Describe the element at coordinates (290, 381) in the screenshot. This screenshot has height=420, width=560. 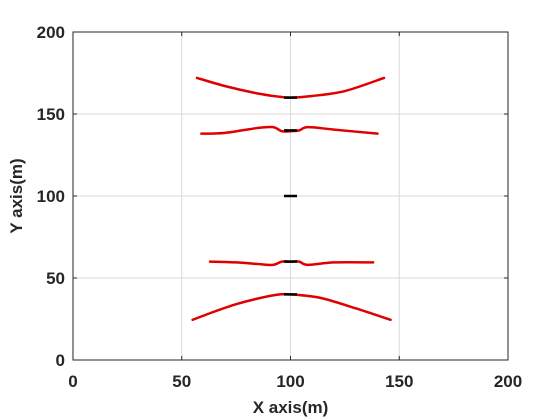
I see `x-tick-label: 100` at that location.